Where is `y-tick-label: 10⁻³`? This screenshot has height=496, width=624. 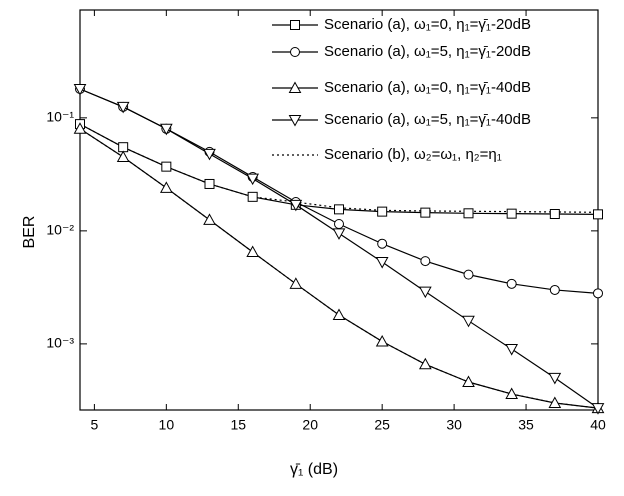
y-tick-label: 10⁻³ is located at coordinates (60, 343).